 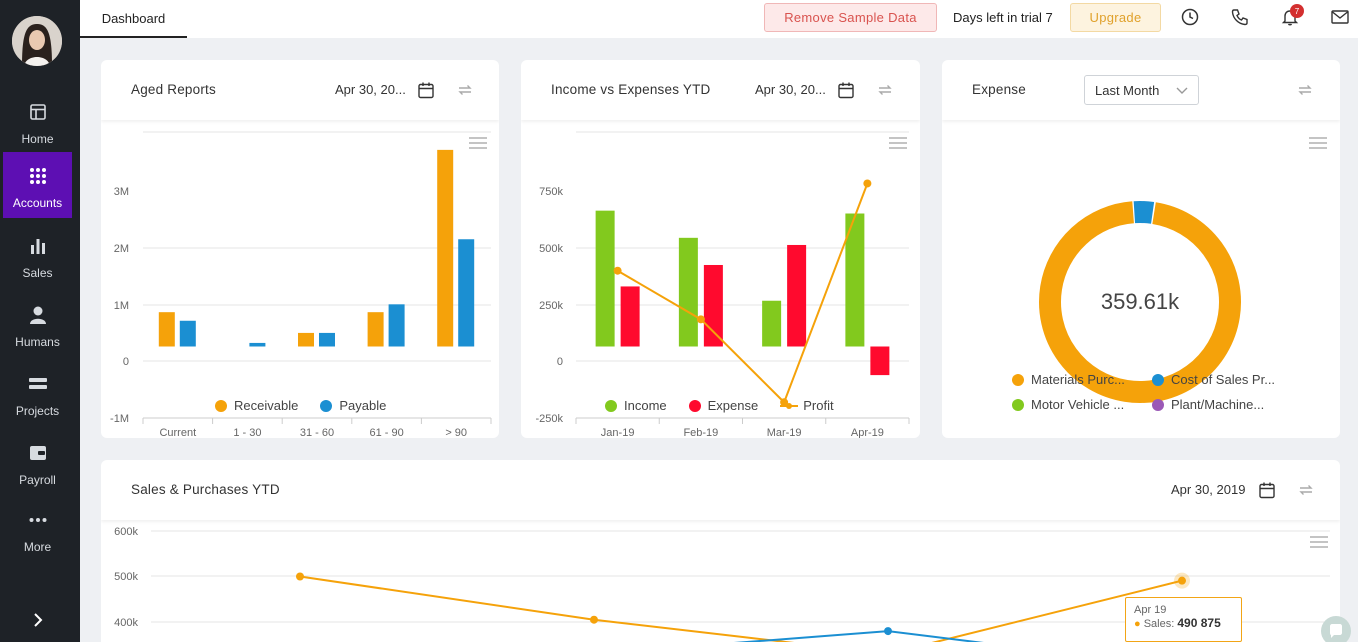 I want to click on card-title: Income vs Expenses YTD, so click(x=631, y=89).